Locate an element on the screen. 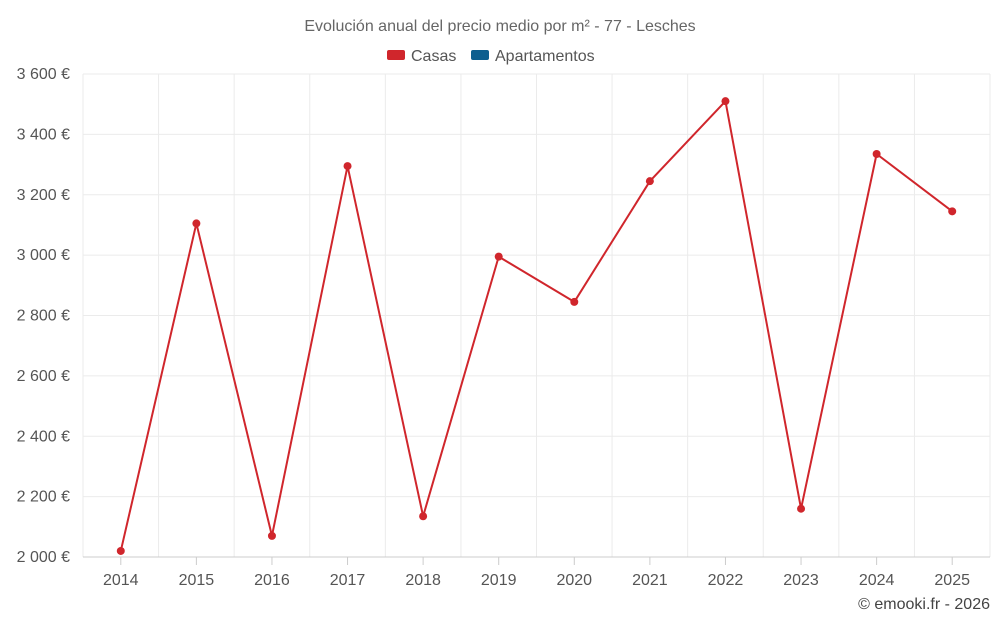 The height and width of the screenshot is (625, 1000). x-tick-label: 2016 is located at coordinates (272, 580).